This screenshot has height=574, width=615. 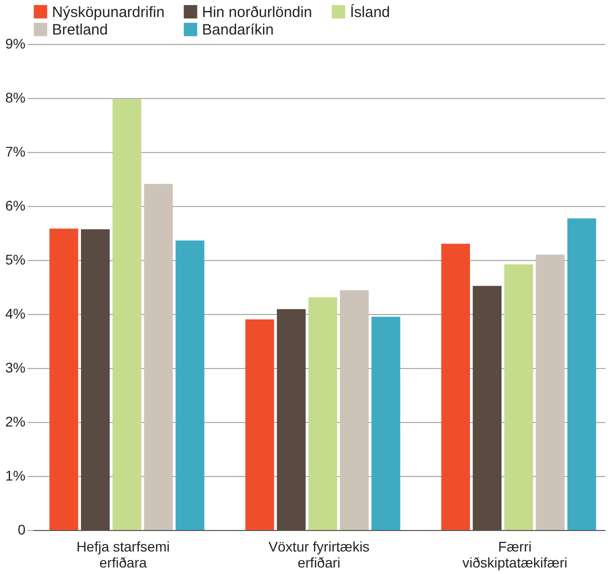 What do you see at coordinates (370, 11) in the screenshot?
I see `legend-label: Ísland` at bounding box center [370, 11].